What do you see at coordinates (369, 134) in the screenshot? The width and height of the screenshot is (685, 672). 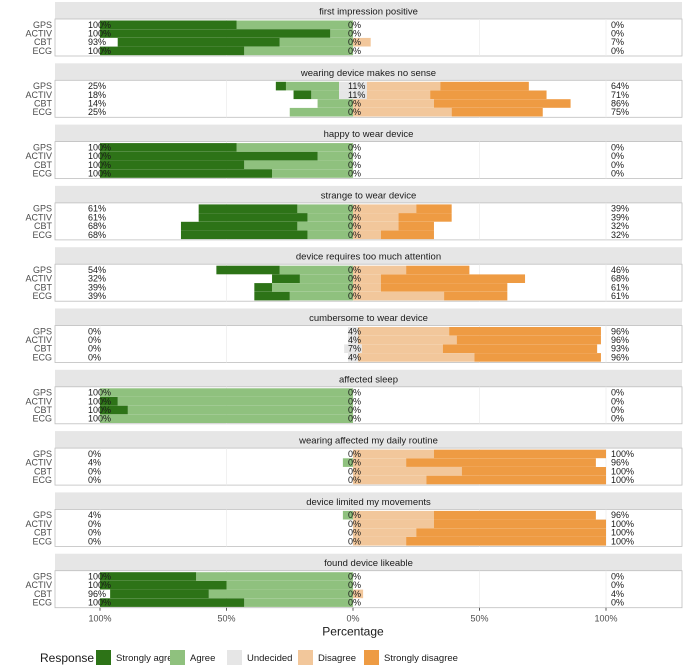 I see `panel-title-happy-to-wear-device: happy to wear device` at bounding box center [369, 134].